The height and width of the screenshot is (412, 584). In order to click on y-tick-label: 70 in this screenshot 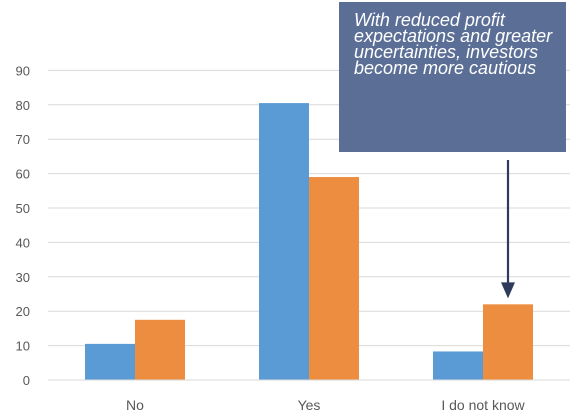, I will do `click(23, 139)`.